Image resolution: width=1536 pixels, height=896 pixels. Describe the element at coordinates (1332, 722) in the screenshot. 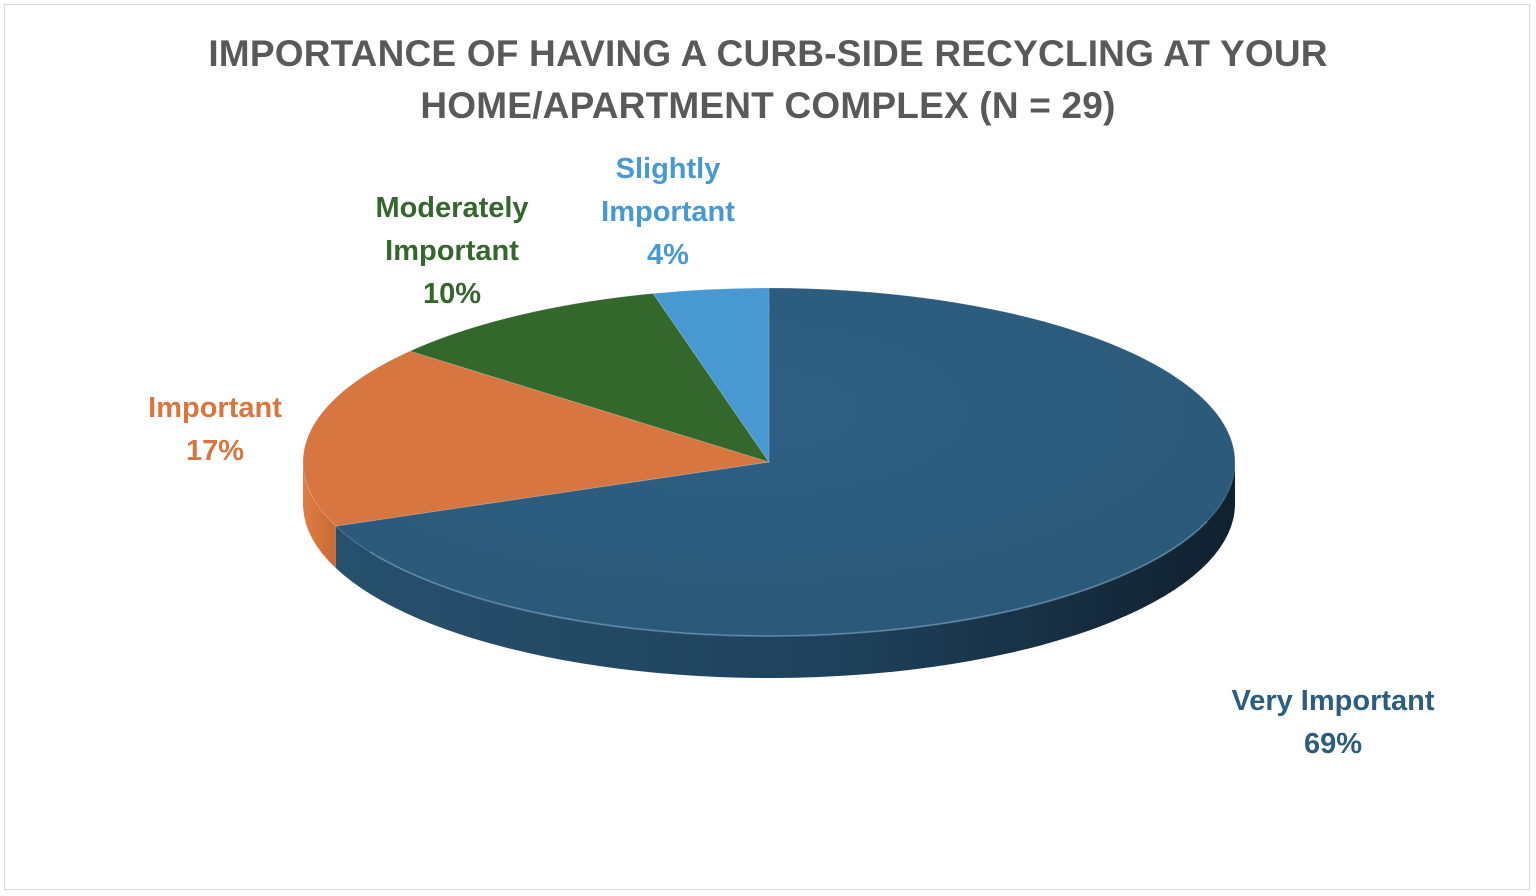

I see `data-label-very-important: Very Important 69%` at that location.